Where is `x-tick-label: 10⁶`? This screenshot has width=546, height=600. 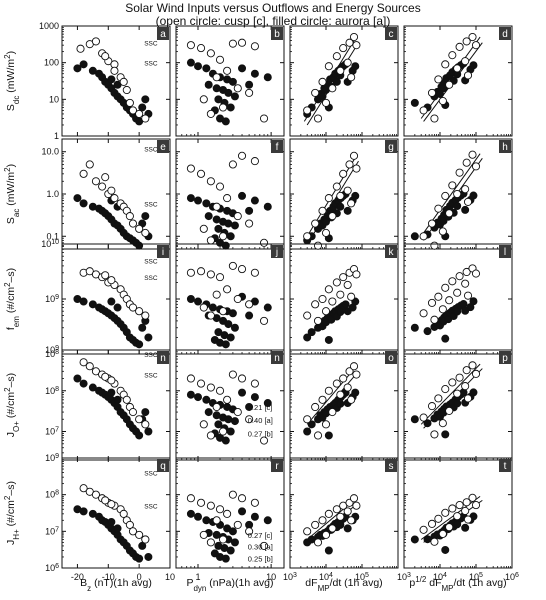
x-tick-label: 10⁶ is located at coordinates (512, 577).